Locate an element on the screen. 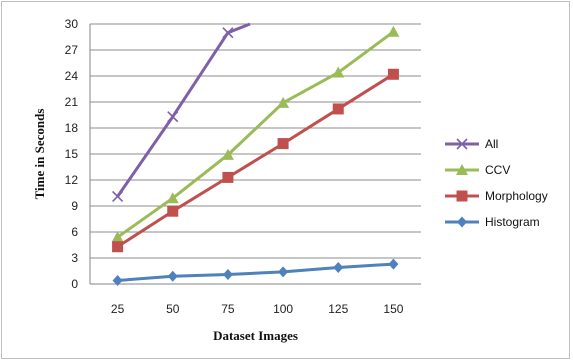  legend-label: Histogram is located at coordinates (512, 222).